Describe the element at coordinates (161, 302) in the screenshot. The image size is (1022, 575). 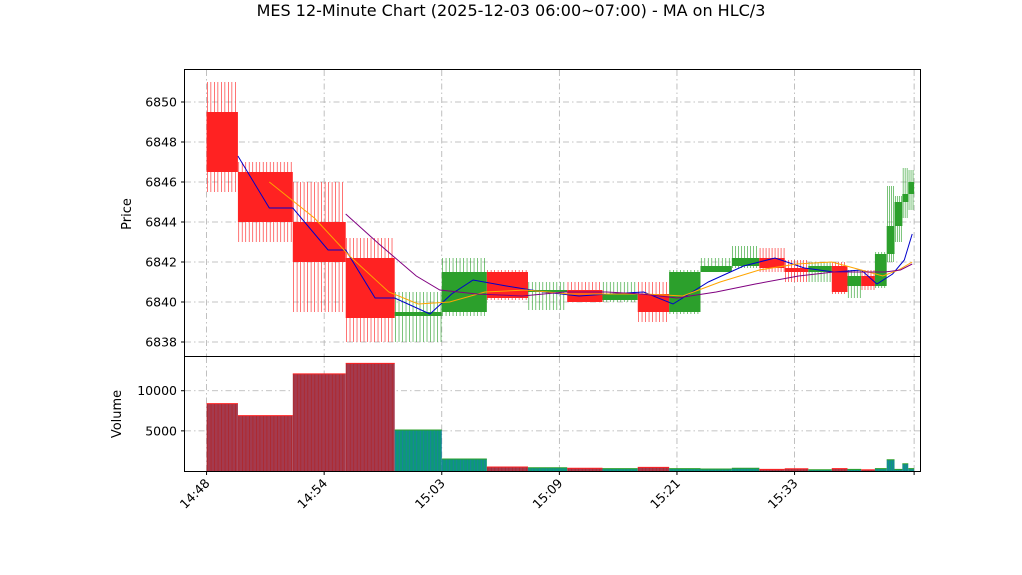
I see `price-tick-label: 6840` at that location.